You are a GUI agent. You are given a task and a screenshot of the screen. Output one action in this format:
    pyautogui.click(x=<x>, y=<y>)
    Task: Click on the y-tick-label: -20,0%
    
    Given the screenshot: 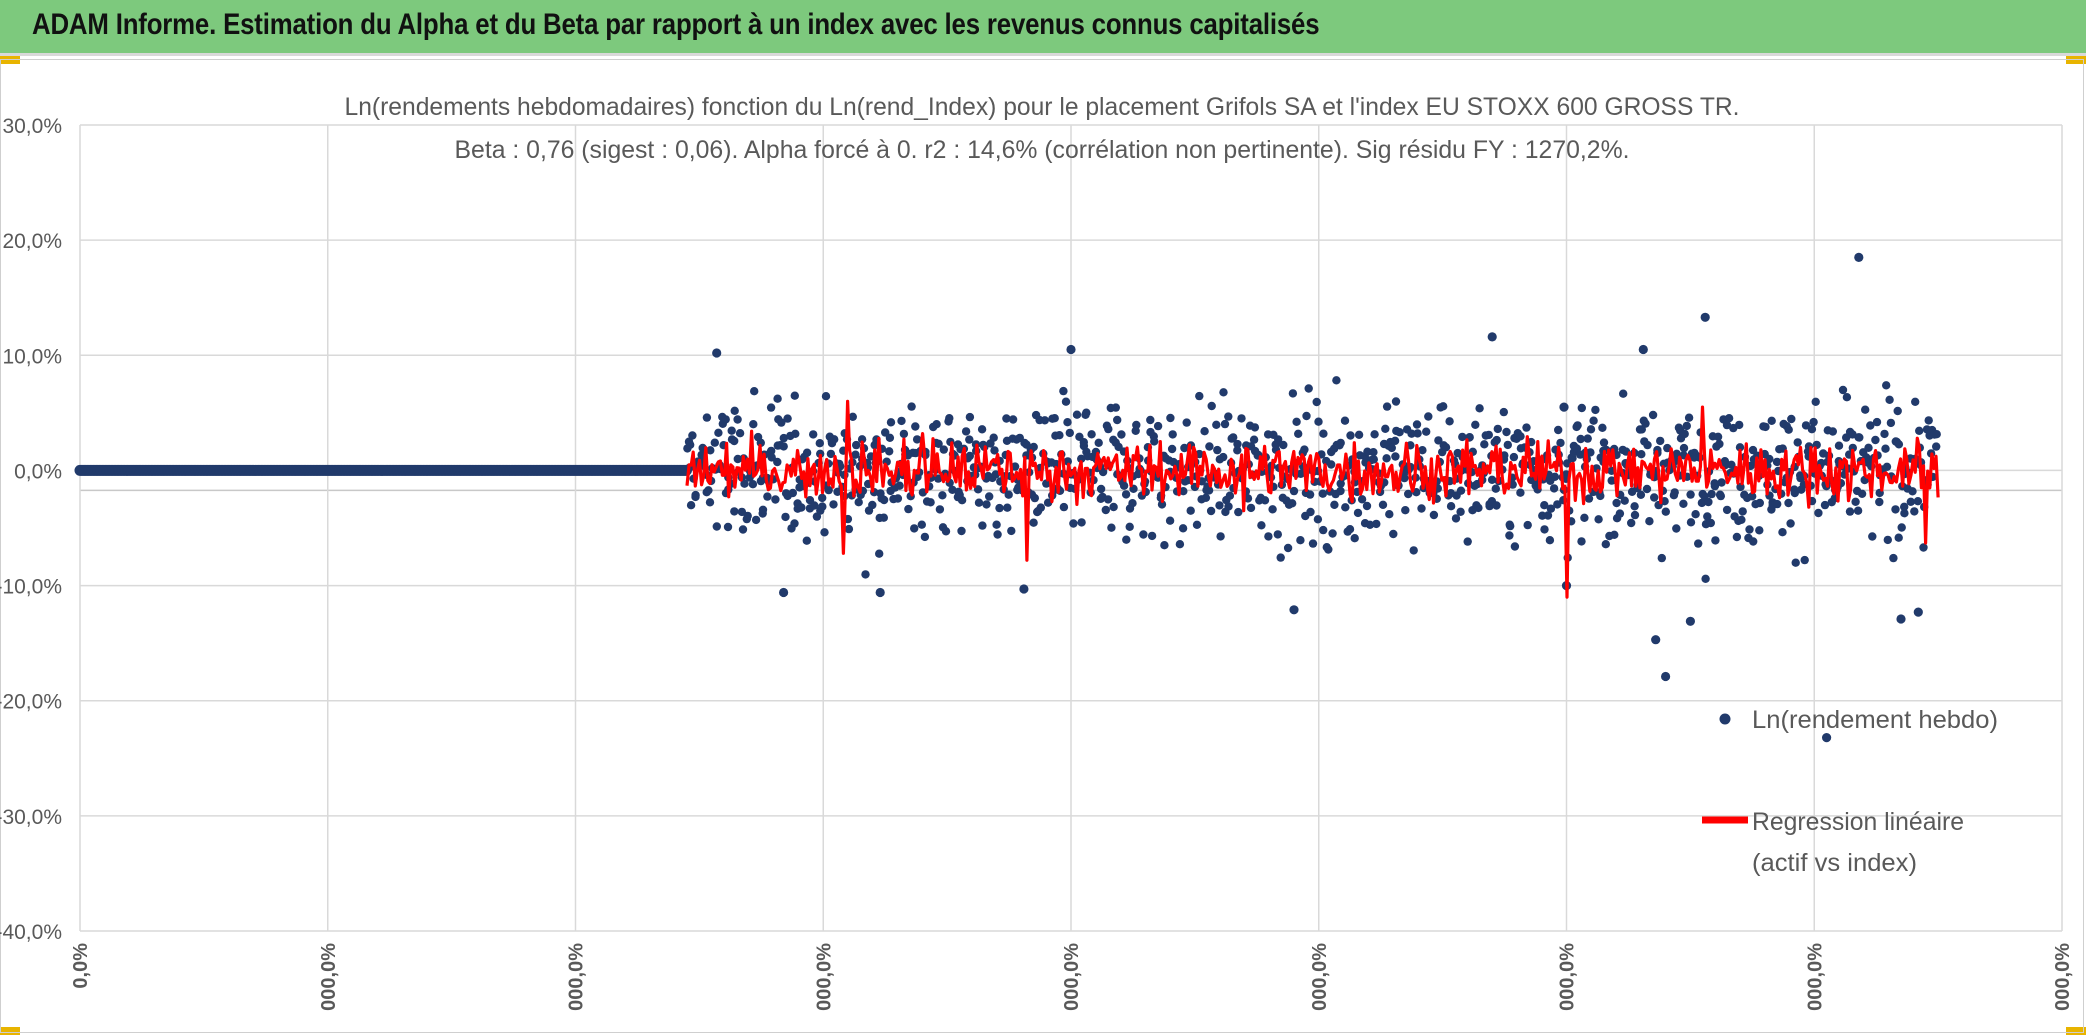 What is the action you would take?
    pyautogui.click(x=31, y=702)
    